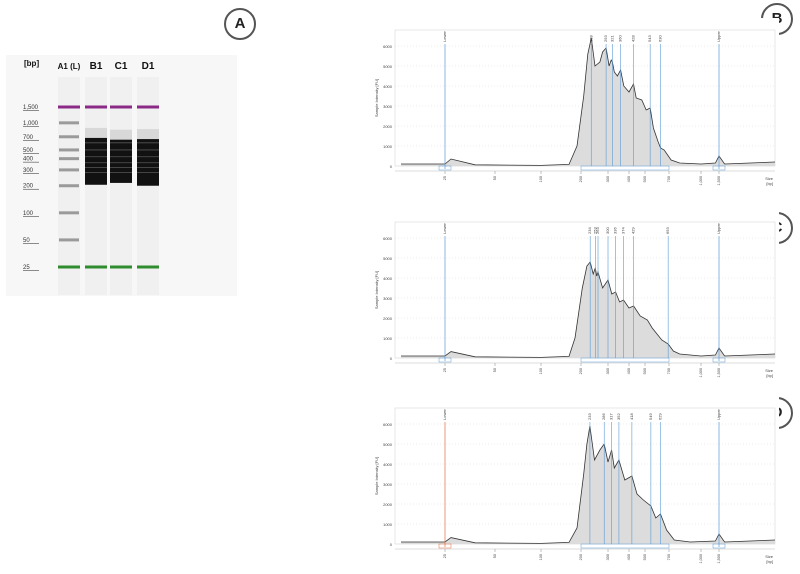 Image resolution: width=800 pixels, height=574 pixels. I want to click on gel-ladder-size-label: 700, so click(28, 138).